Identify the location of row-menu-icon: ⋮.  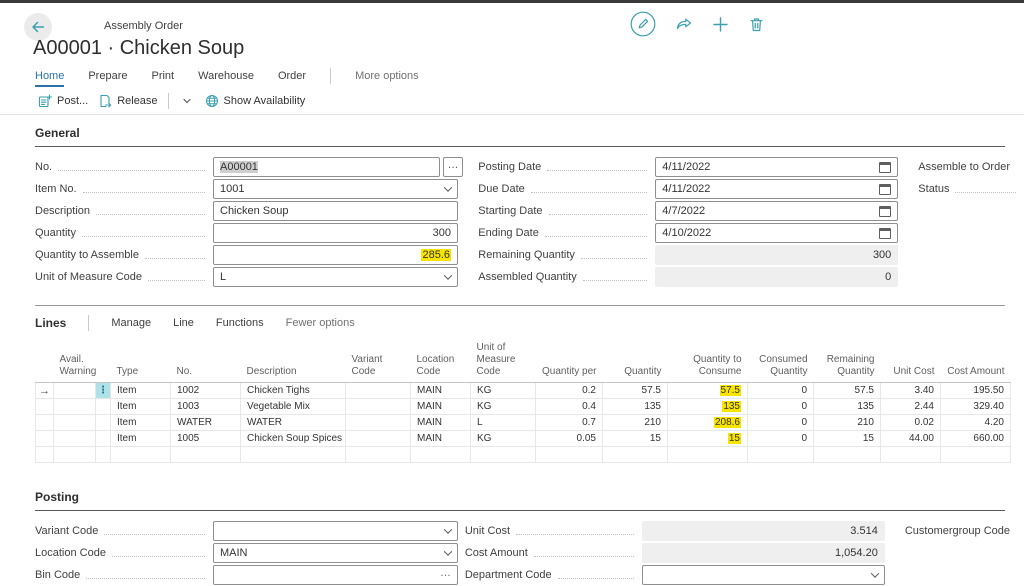
(103, 390).